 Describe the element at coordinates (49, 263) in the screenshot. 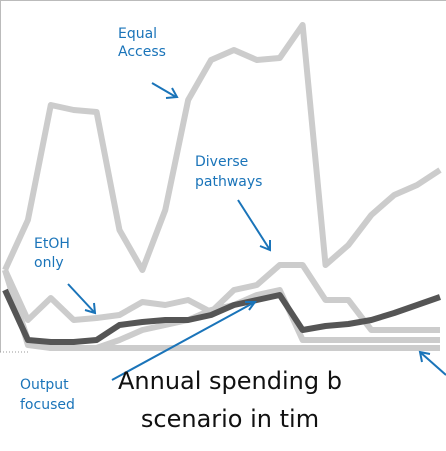

I see `annotation: only` at that location.